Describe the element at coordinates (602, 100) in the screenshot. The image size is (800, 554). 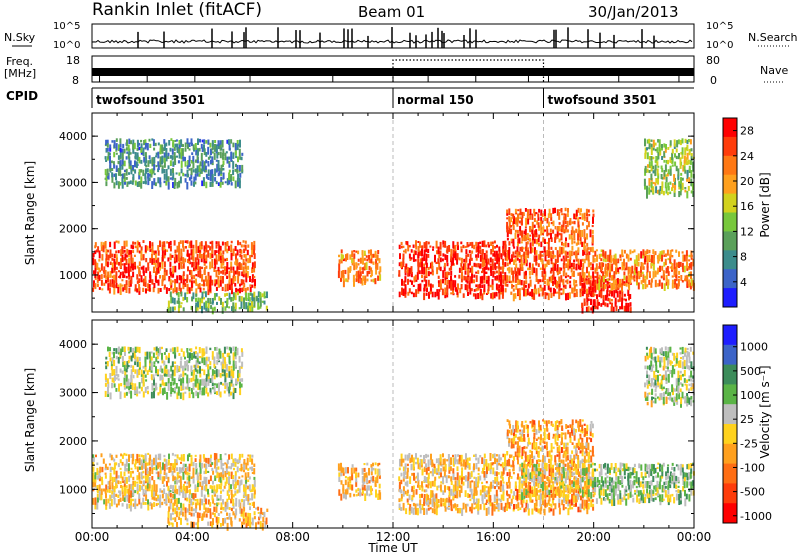
I see `cpid-segment-label: twofsound 3501` at that location.